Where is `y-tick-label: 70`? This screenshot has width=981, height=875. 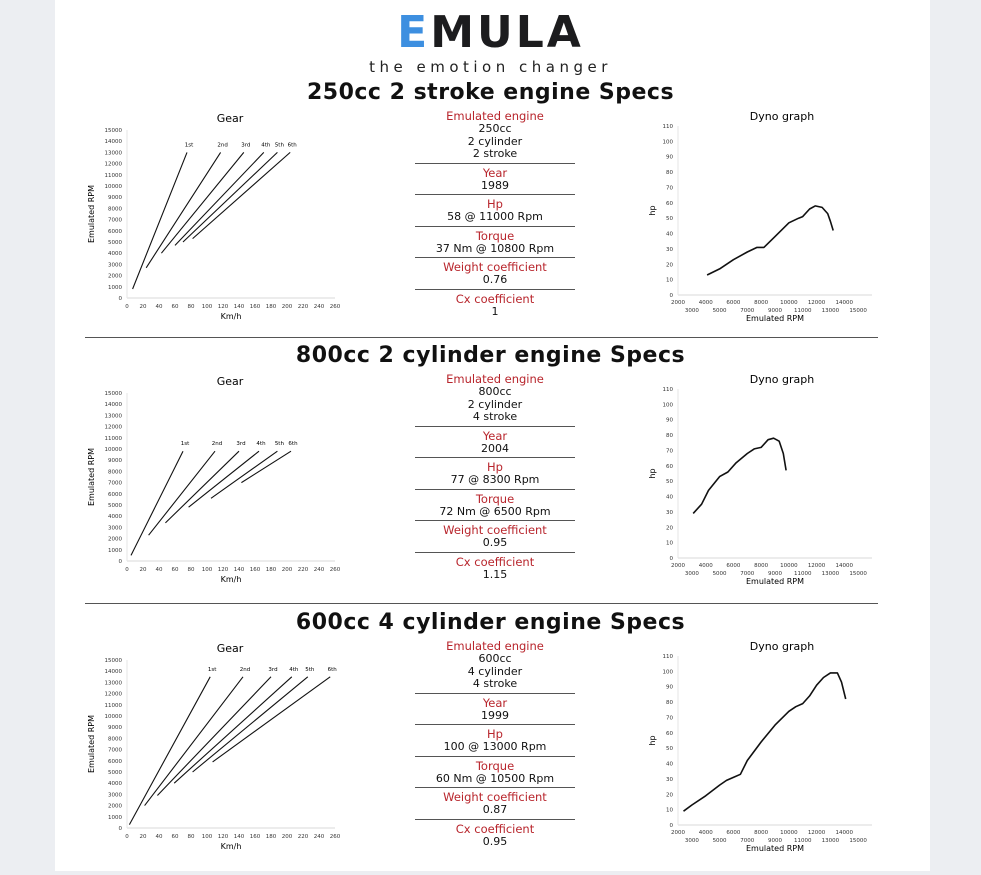
y-tick-label: 70 is located at coordinates (669, 718).